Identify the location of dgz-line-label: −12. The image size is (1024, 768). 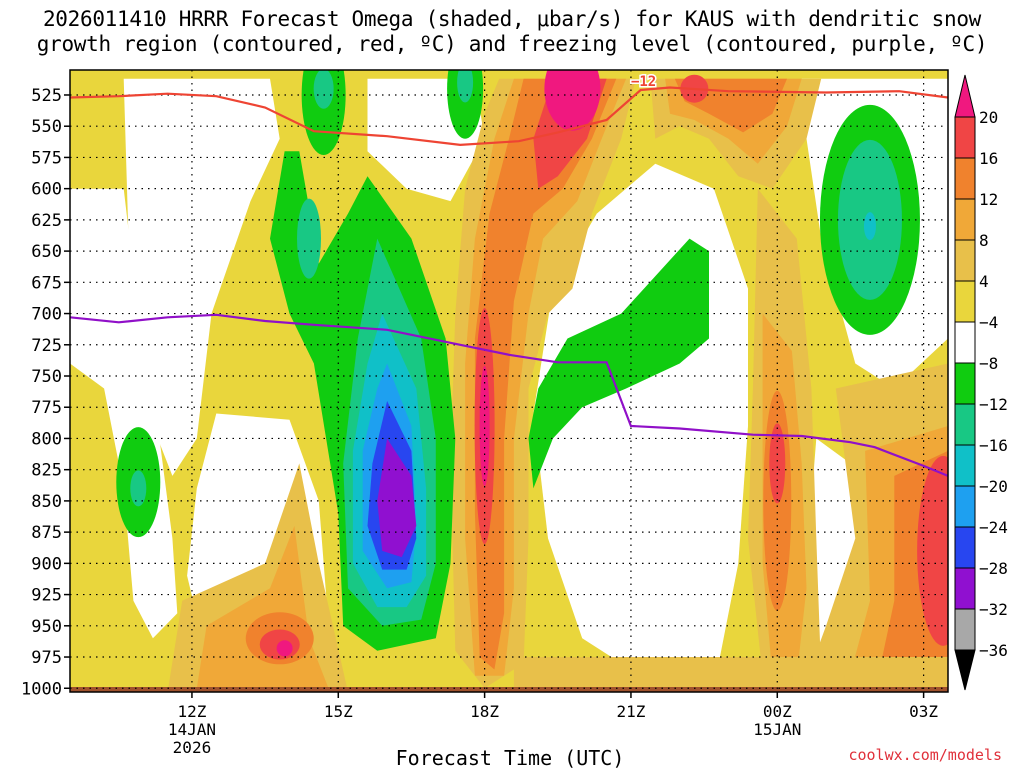
(643, 82).